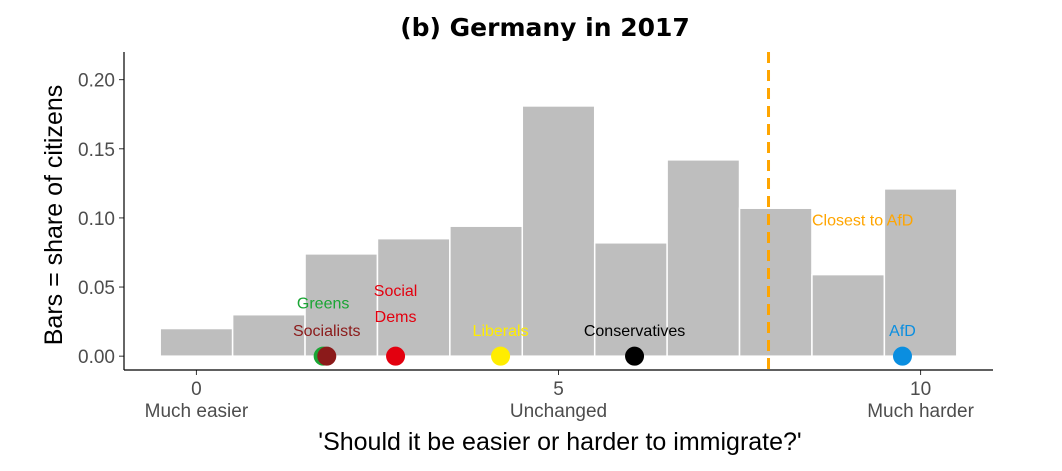 The height and width of the screenshot is (471, 1062). Describe the element at coordinates (54, 215) in the screenshot. I see `y-axis-title: Bars = share of citizens` at that location.